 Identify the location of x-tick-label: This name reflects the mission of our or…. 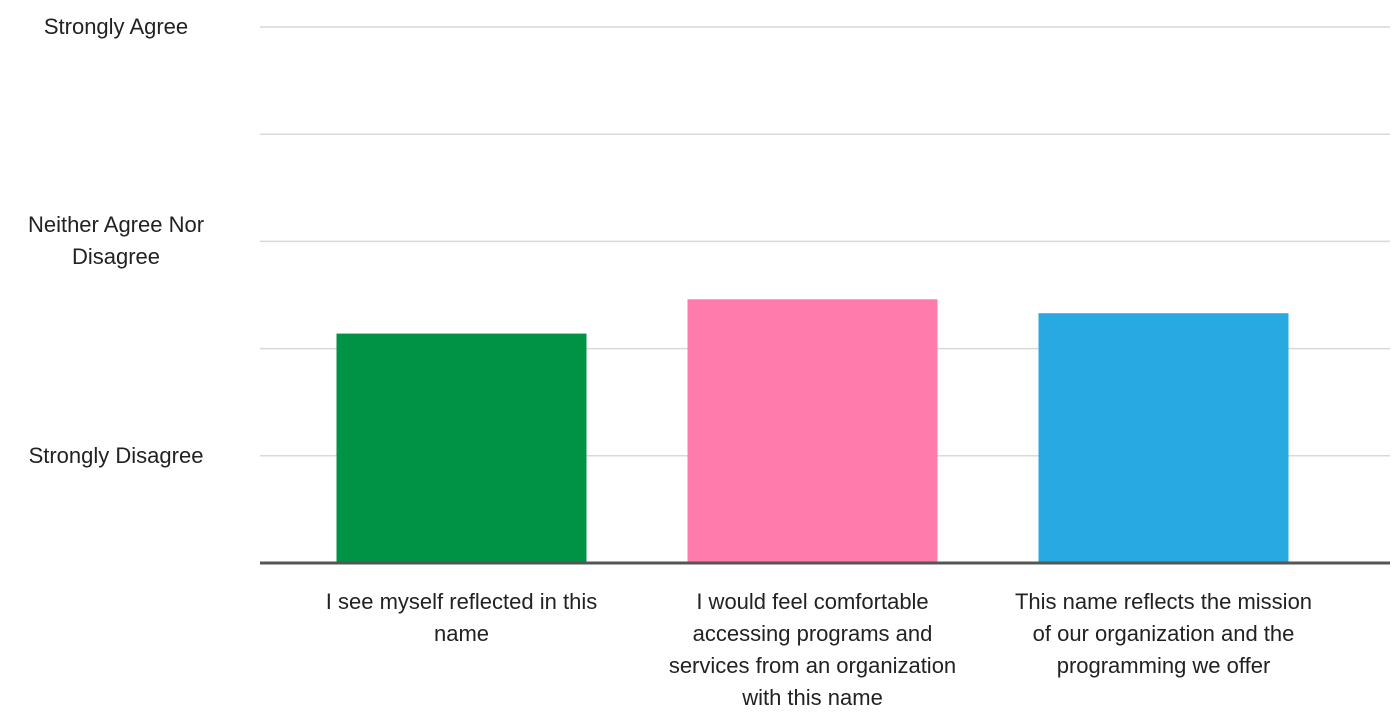
(1163, 633).